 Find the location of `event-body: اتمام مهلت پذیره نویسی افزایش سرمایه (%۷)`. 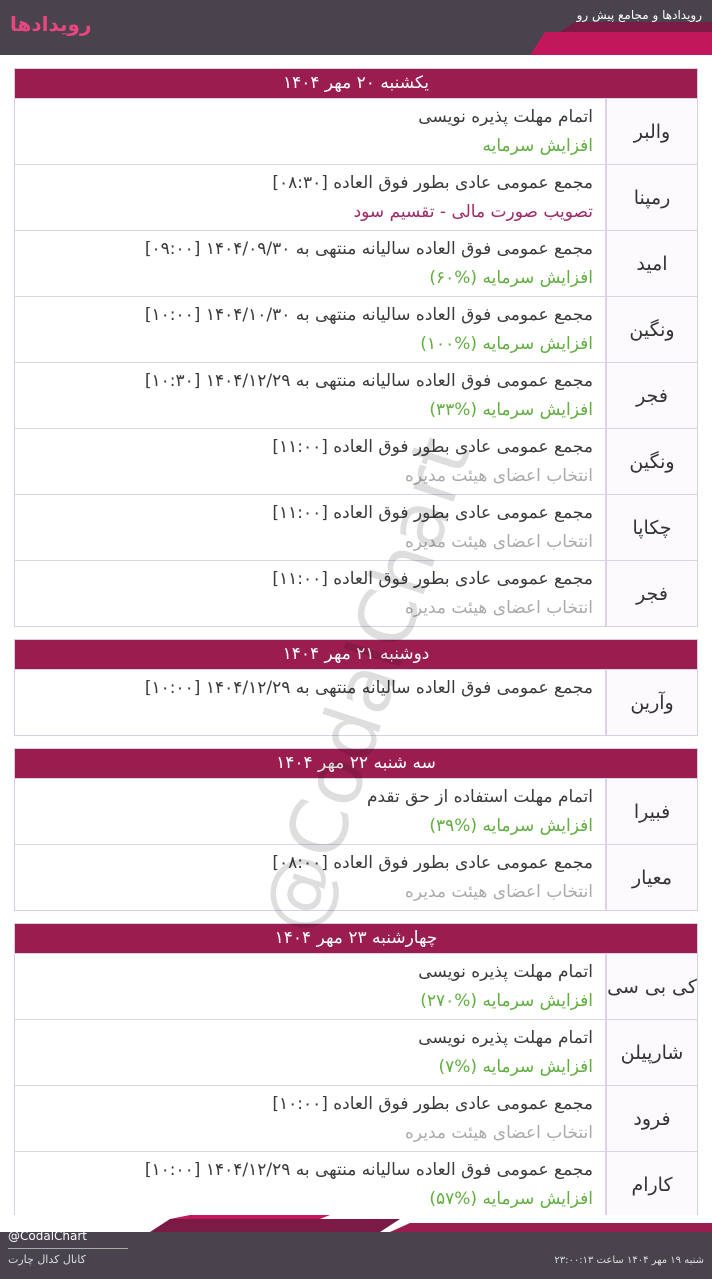

event-body: اتمام مهلت پذیره نویسی افزایش سرمایه (%۷) is located at coordinates (310, 1052).